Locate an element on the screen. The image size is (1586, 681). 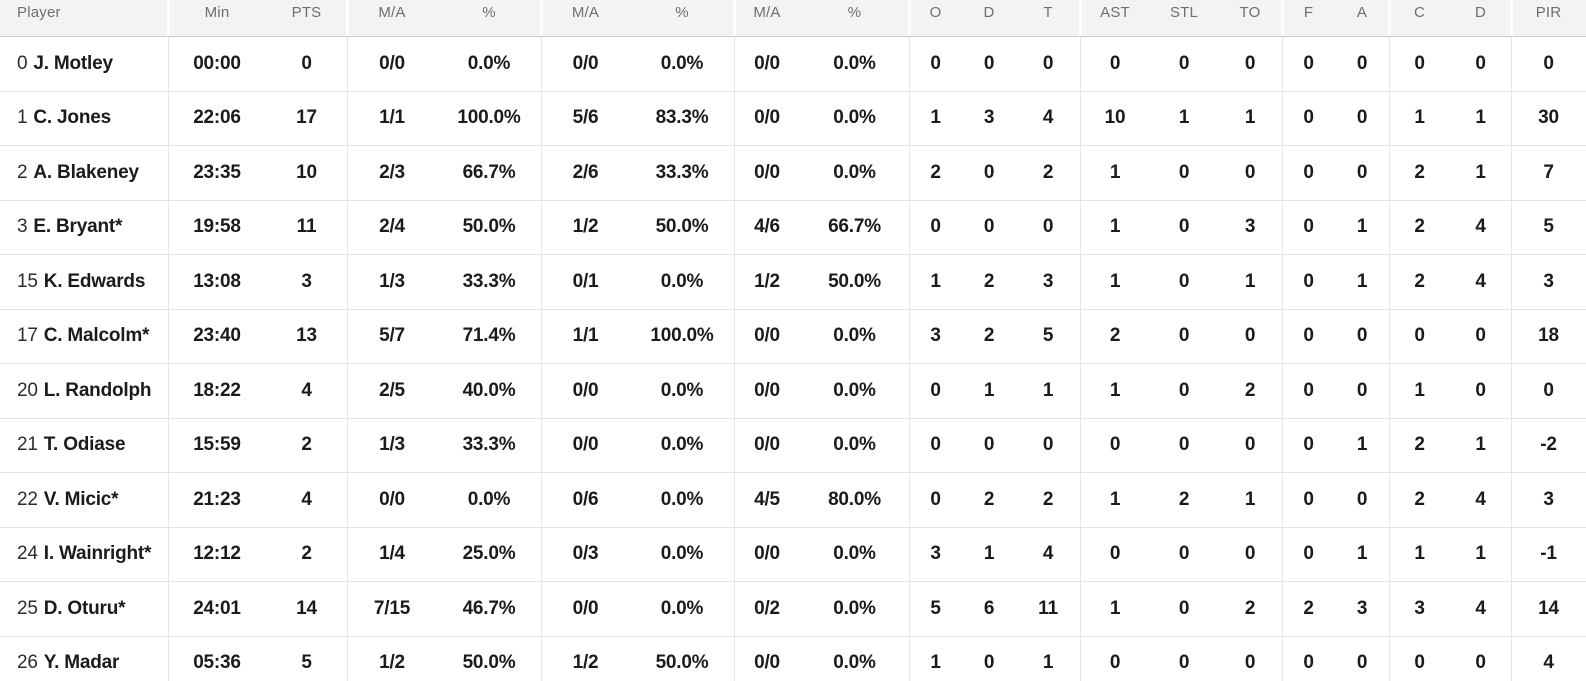
stat-pts: 14 is located at coordinates (306, 608).